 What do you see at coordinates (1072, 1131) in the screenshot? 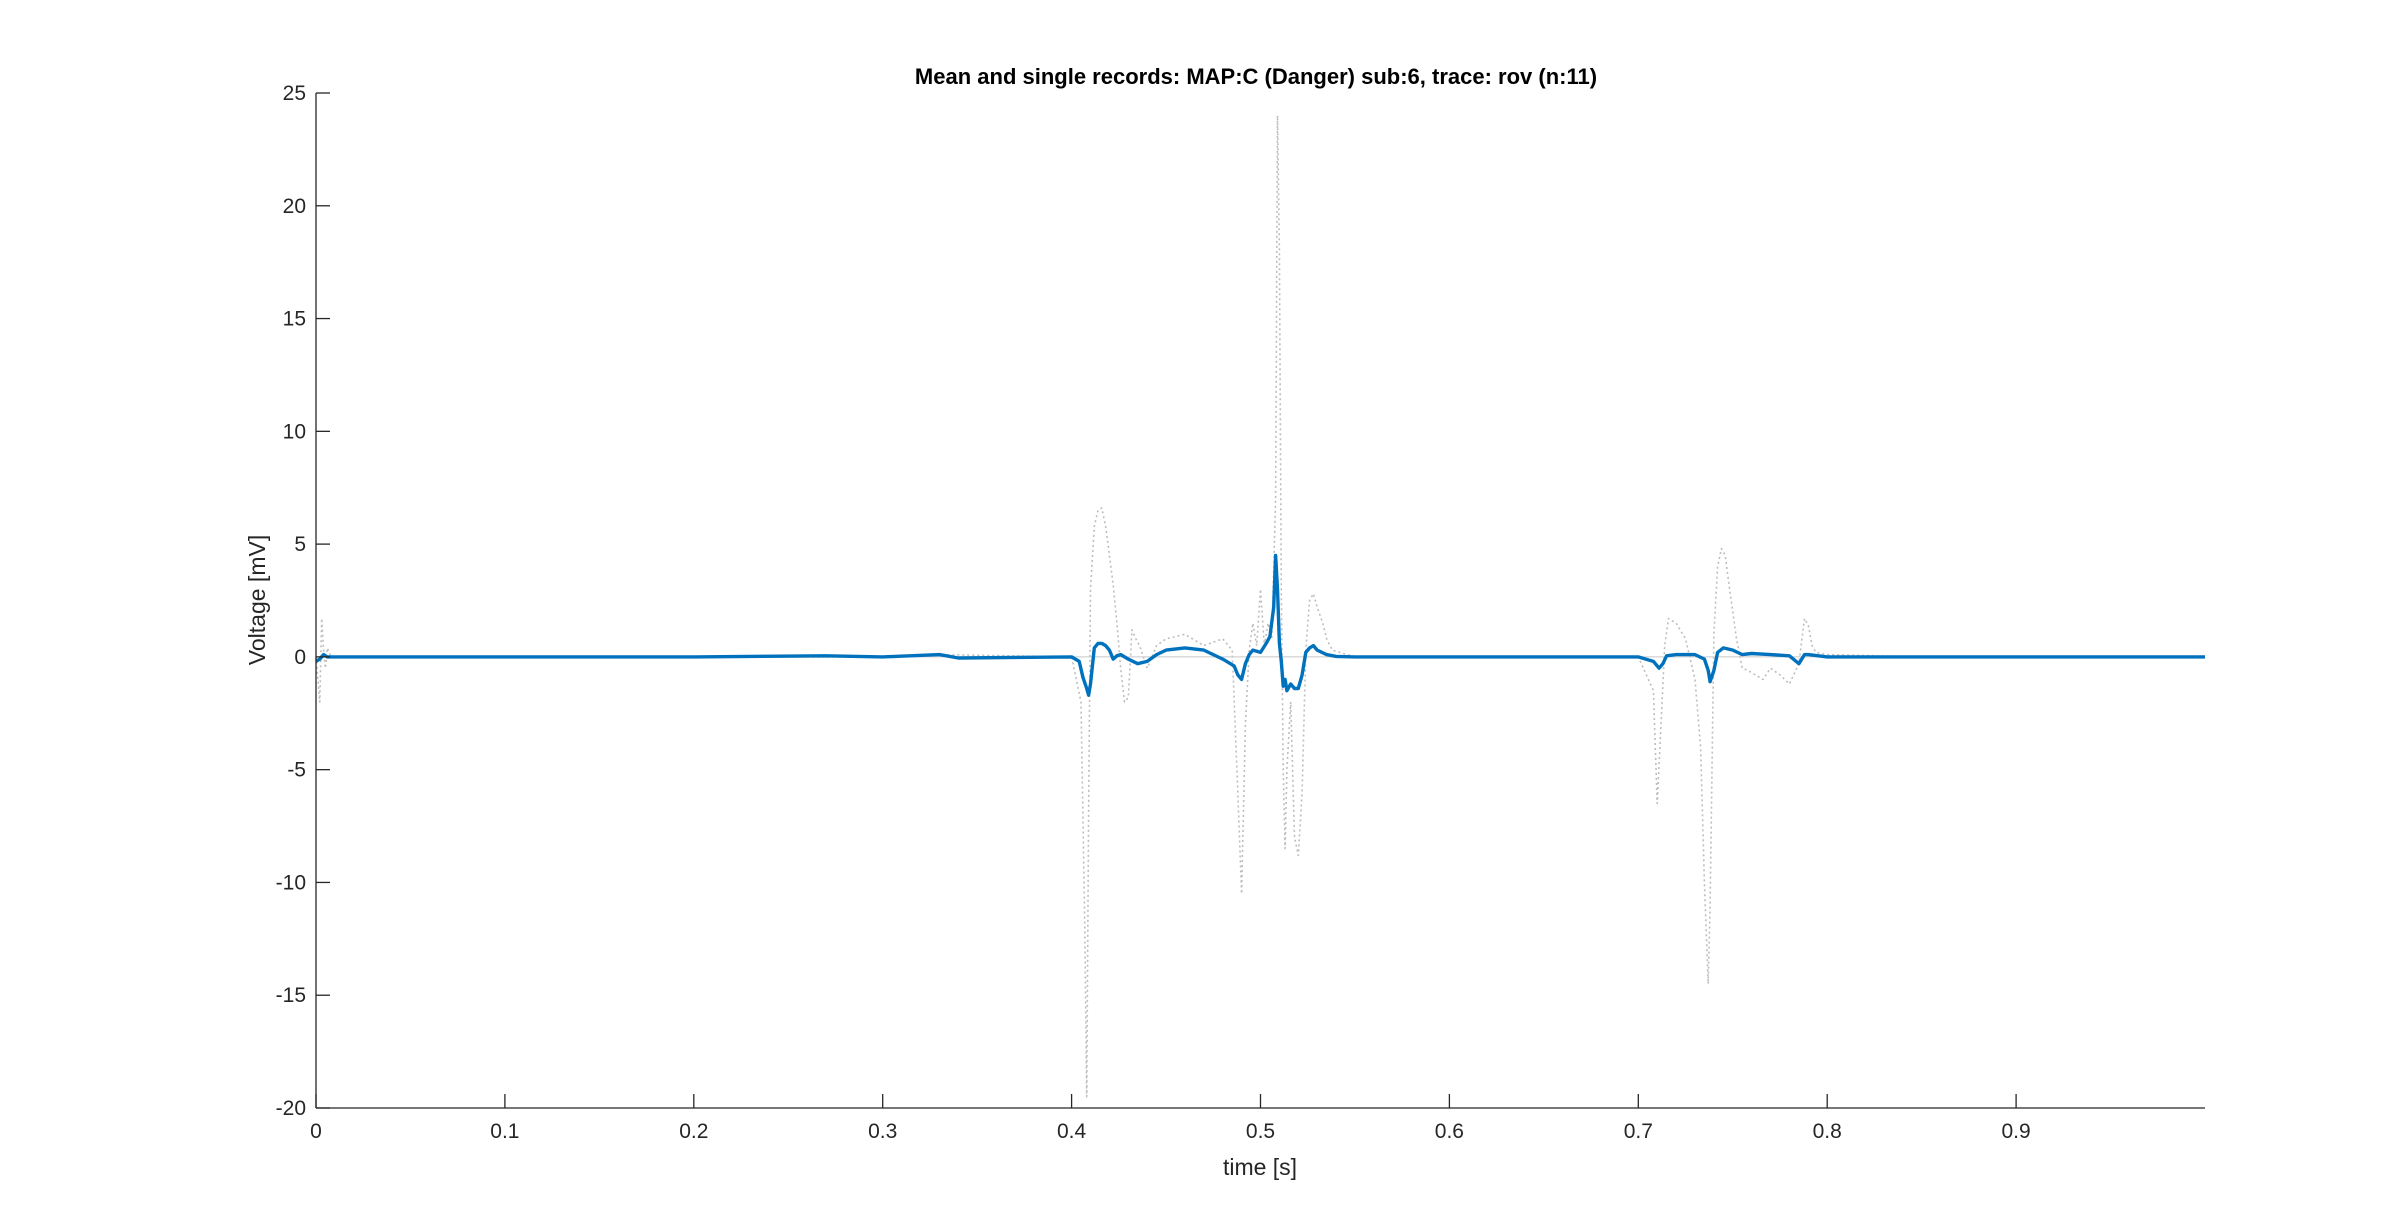
I see `x-tick-label: 0.4` at bounding box center [1072, 1131].